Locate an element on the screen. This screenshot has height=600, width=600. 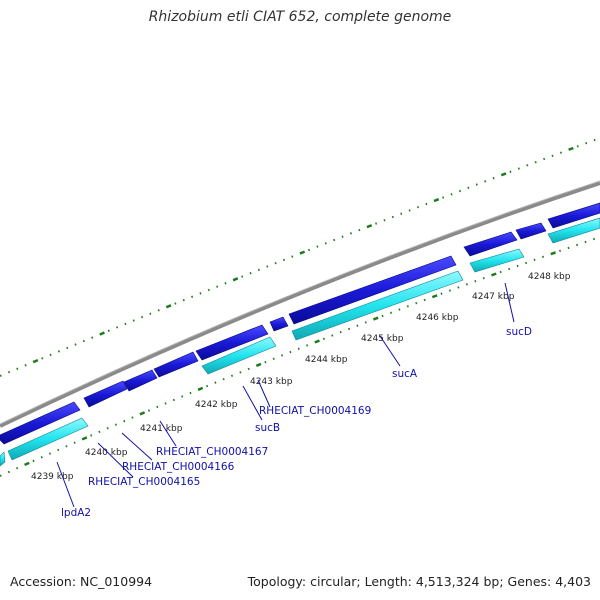
gene-label-rheciat-ch0004166: RHECIAT_CH0004166 is located at coordinates (178, 467).